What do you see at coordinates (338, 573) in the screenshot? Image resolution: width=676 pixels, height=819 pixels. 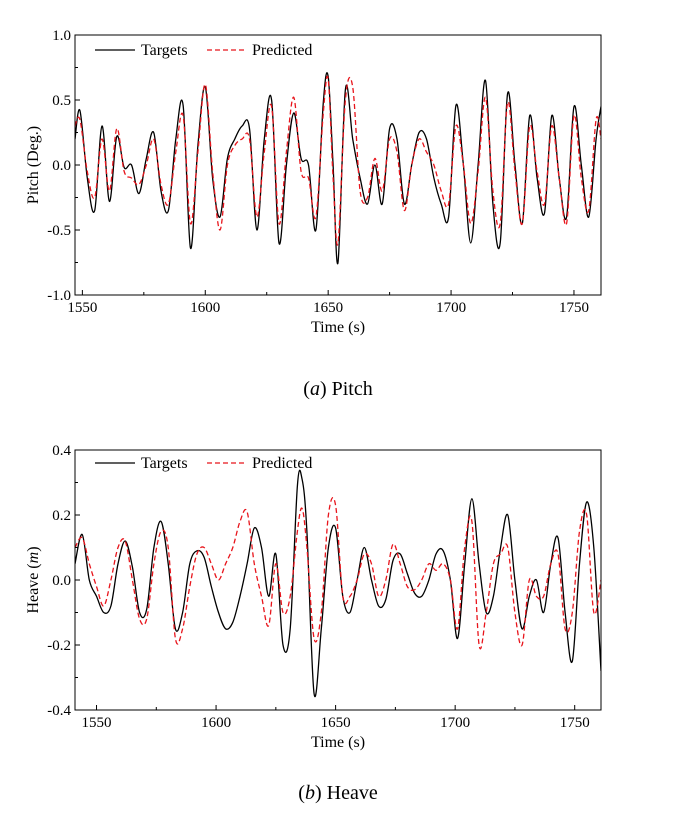 I see `heave-series-predicted` at bounding box center [338, 573].